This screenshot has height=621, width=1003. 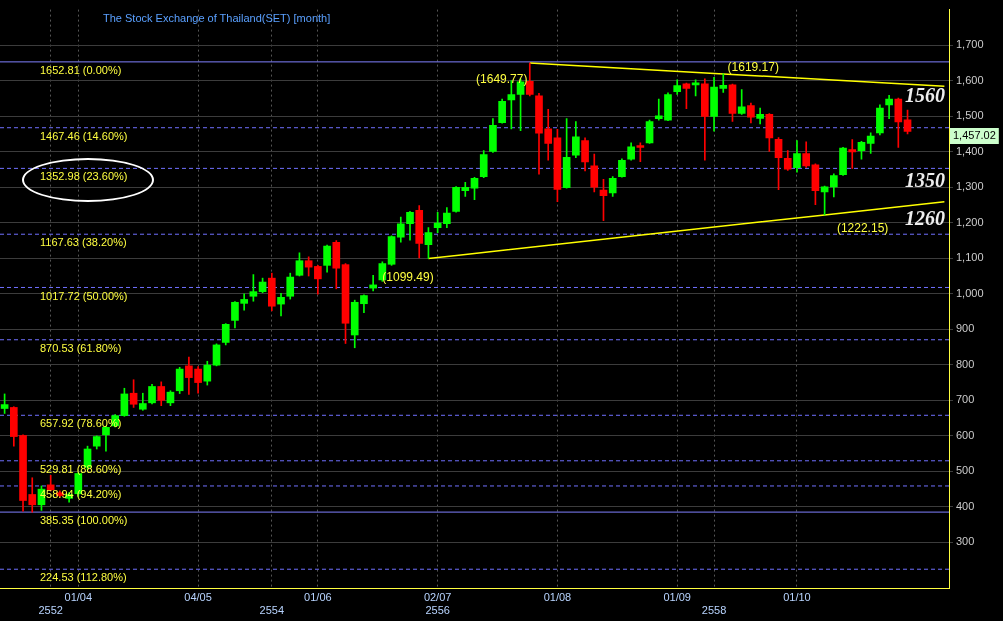 I want to click on x-tick-label: 2552, so click(x=50, y=610).